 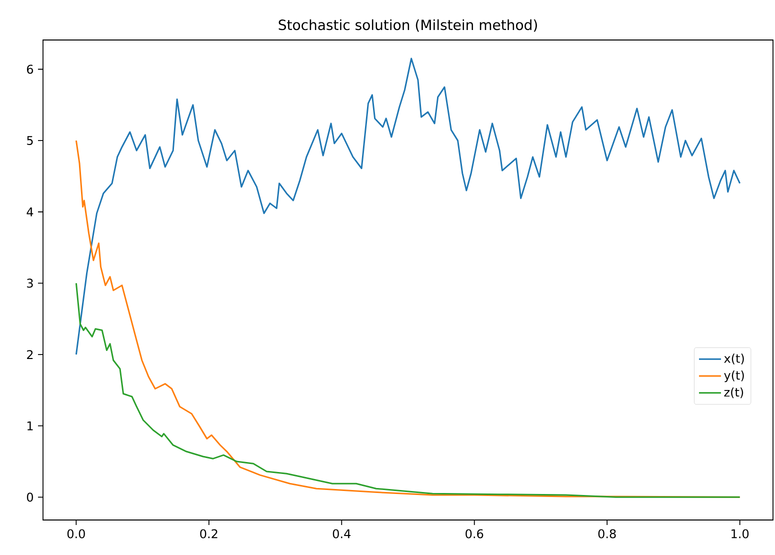 What do you see at coordinates (30, 212) in the screenshot?
I see `y-tick-label: 4` at bounding box center [30, 212].